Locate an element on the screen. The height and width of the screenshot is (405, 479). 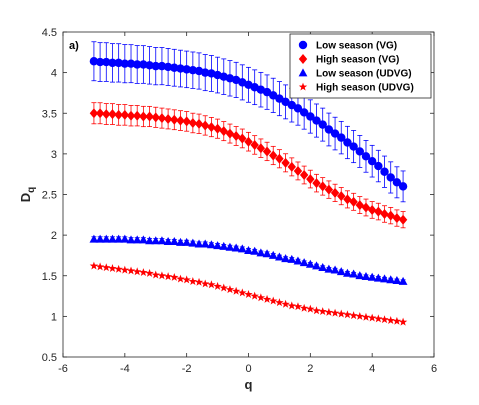
x-axis-label: q is located at coordinates (249, 384).